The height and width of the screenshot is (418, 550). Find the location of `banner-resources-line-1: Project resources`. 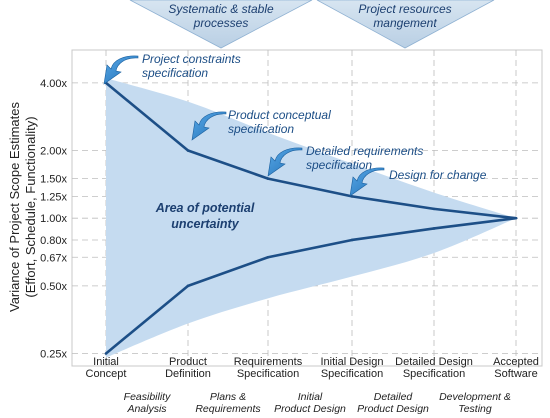

banner-resources-line-1: Project resources is located at coordinates (404, 9).